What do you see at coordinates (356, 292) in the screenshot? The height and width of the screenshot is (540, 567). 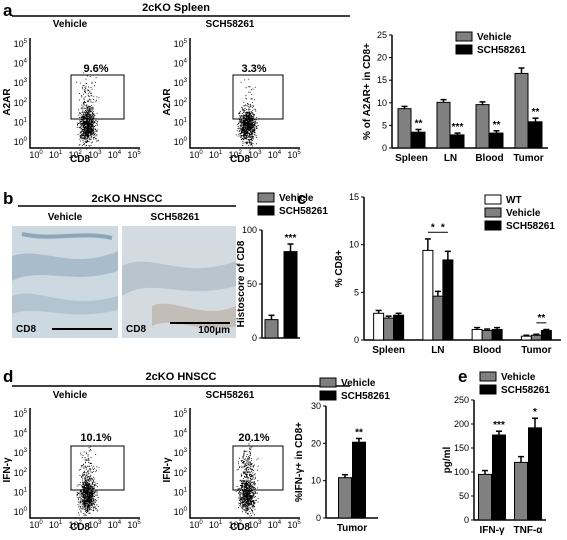 I see `y-tick-label: 5` at bounding box center [356, 292].